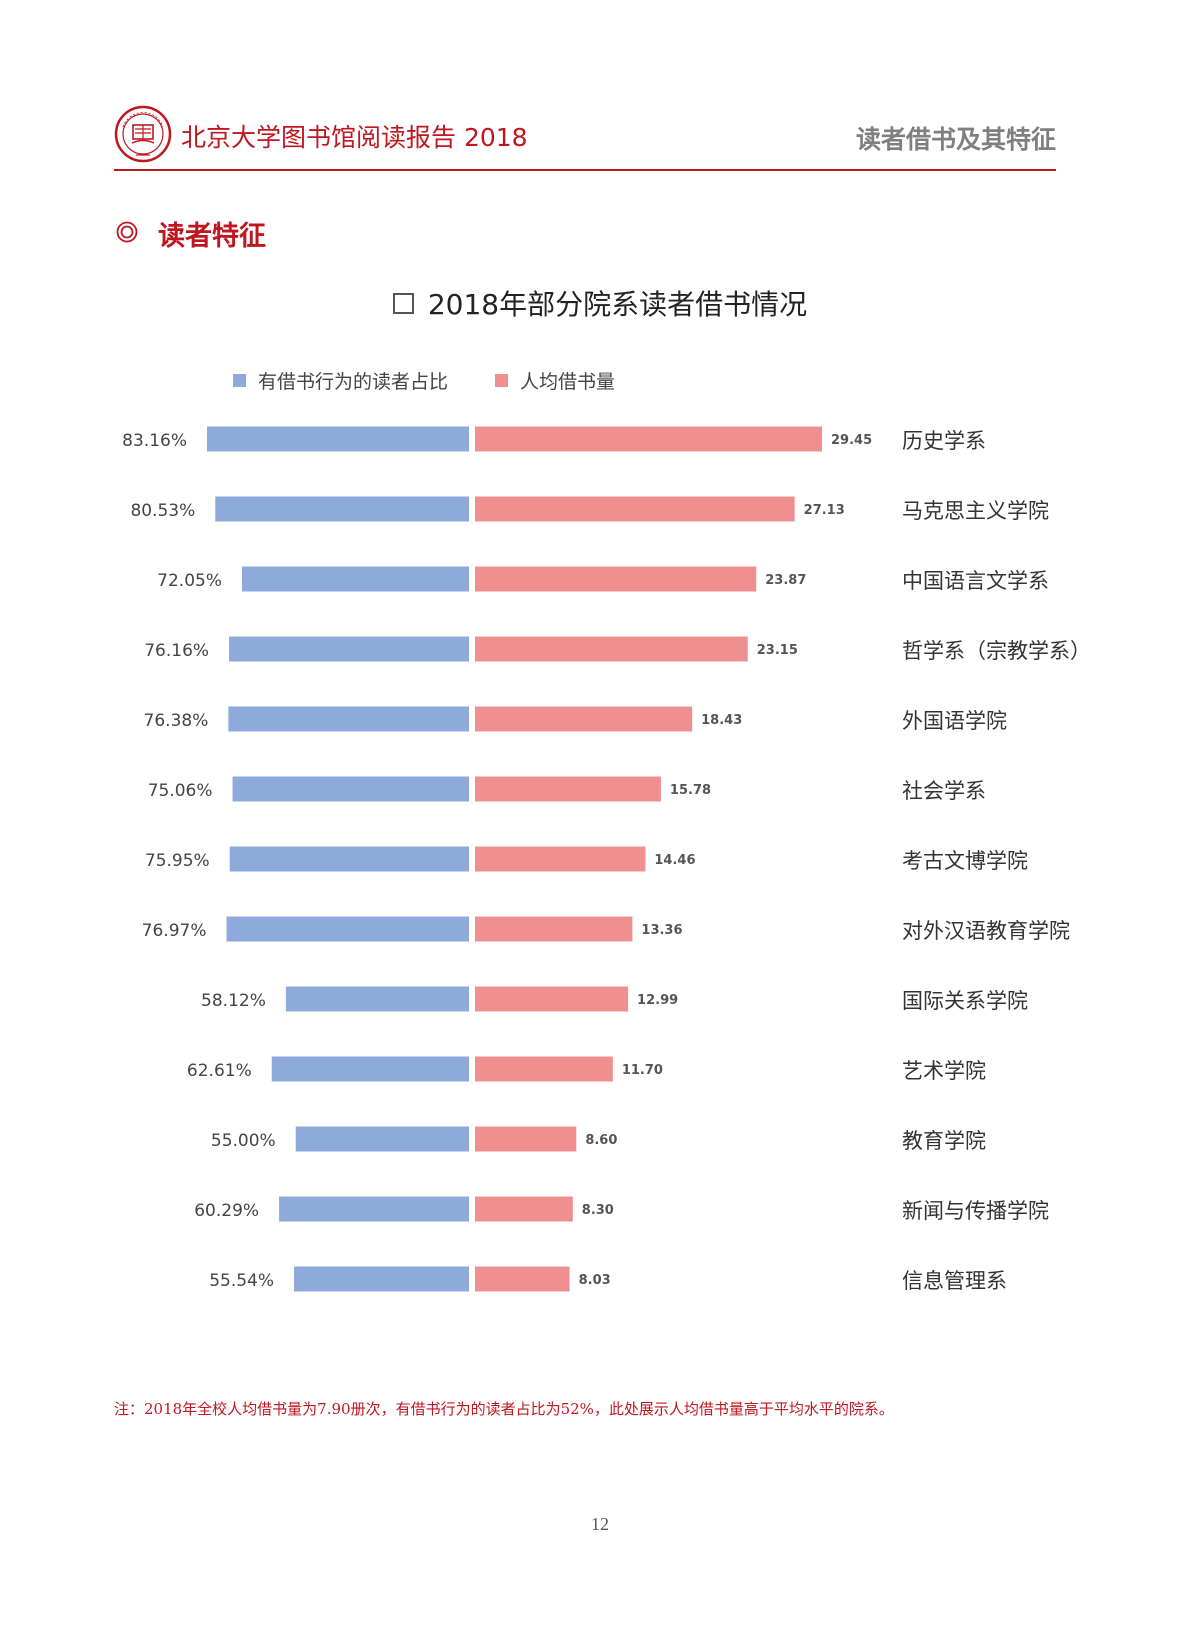 The height and width of the screenshot is (1629, 1200). What do you see at coordinates (127, 232) in the screenshot?
I see `double-circle-icon` at bounding box center [127, 232].